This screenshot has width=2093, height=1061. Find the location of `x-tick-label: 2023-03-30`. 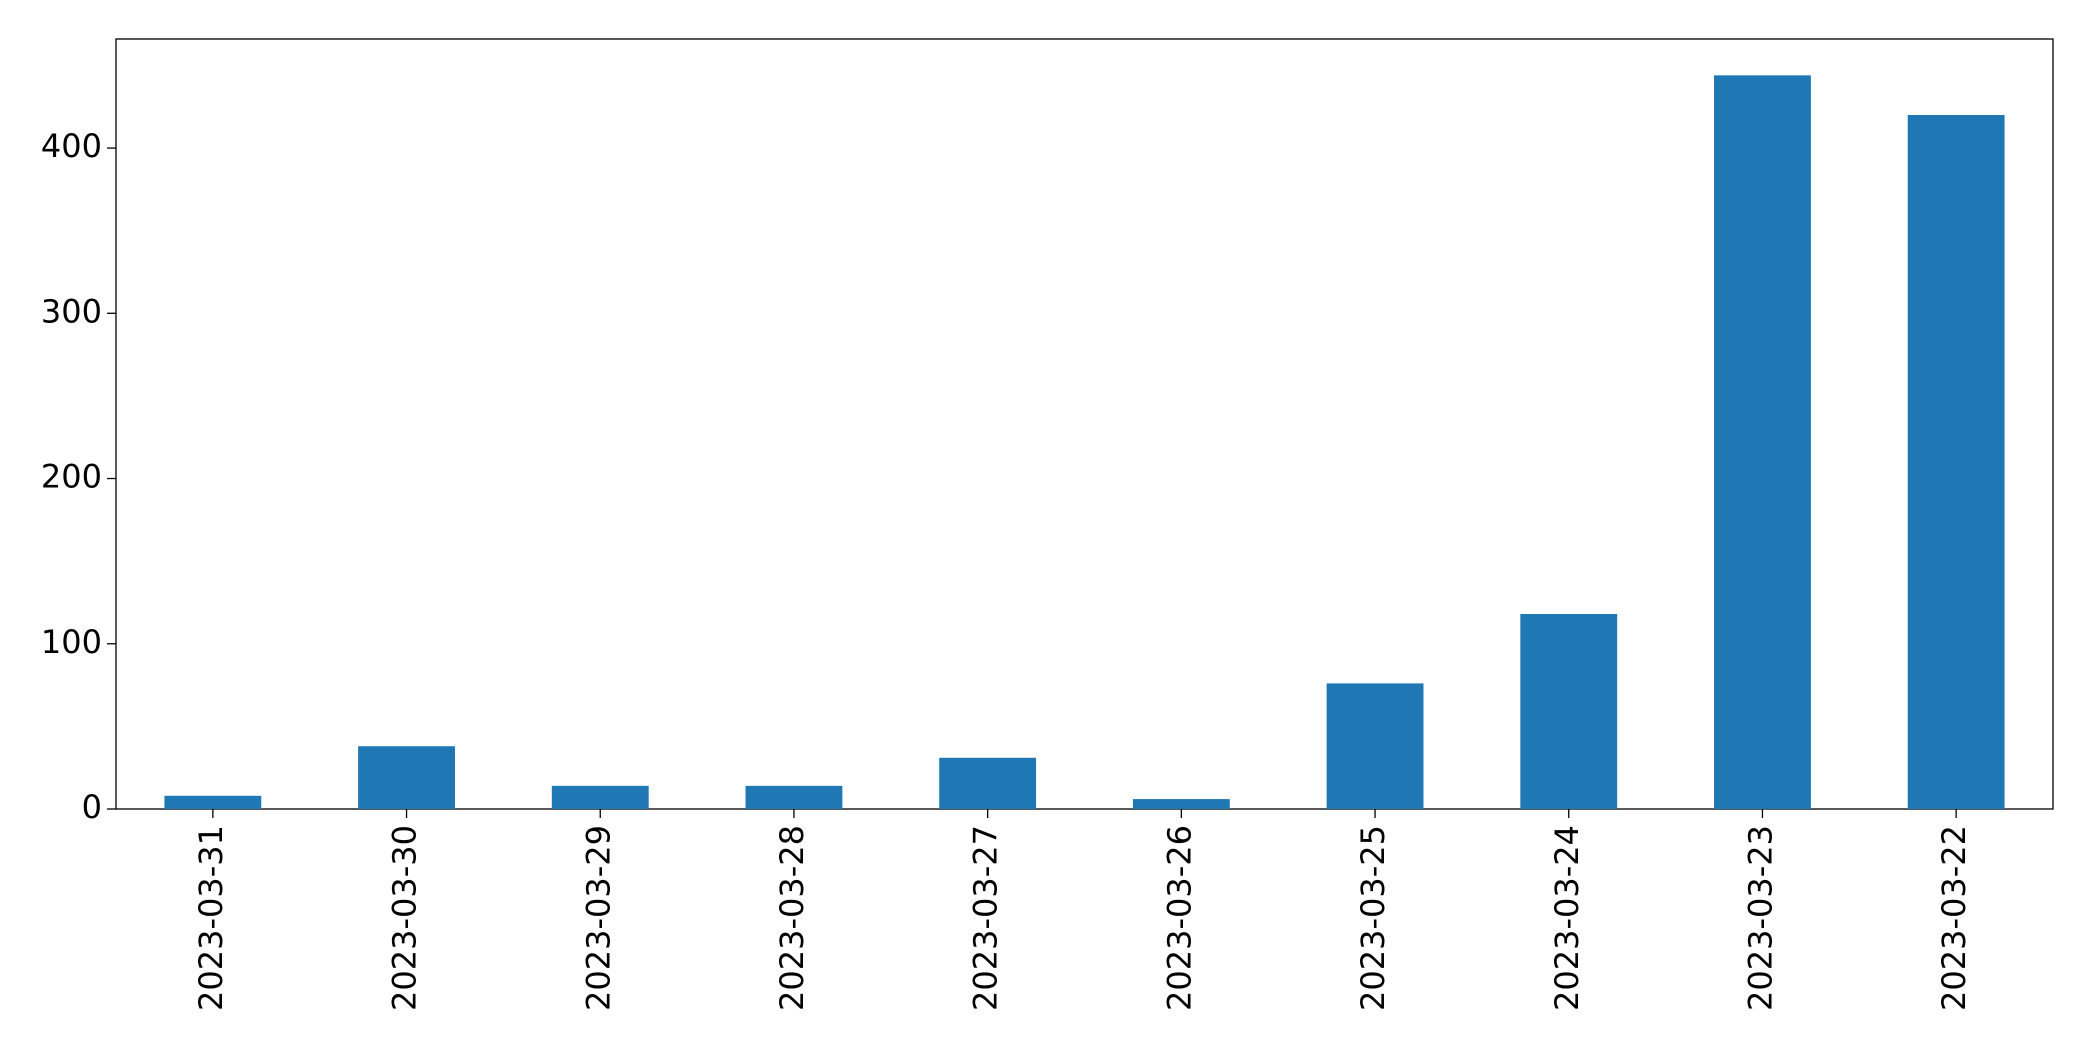

x-tick-label: 2023-03-30 is located at coordinates (405, 918).